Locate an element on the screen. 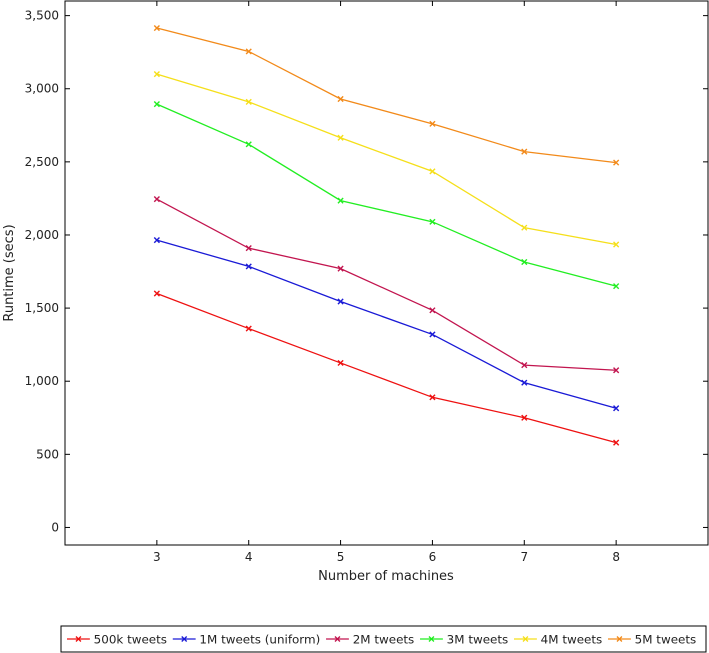 Image resolution: width=709 pixels, height=653 pixels. y-tick-label: 1,000 is located at coordinates (42, 381).